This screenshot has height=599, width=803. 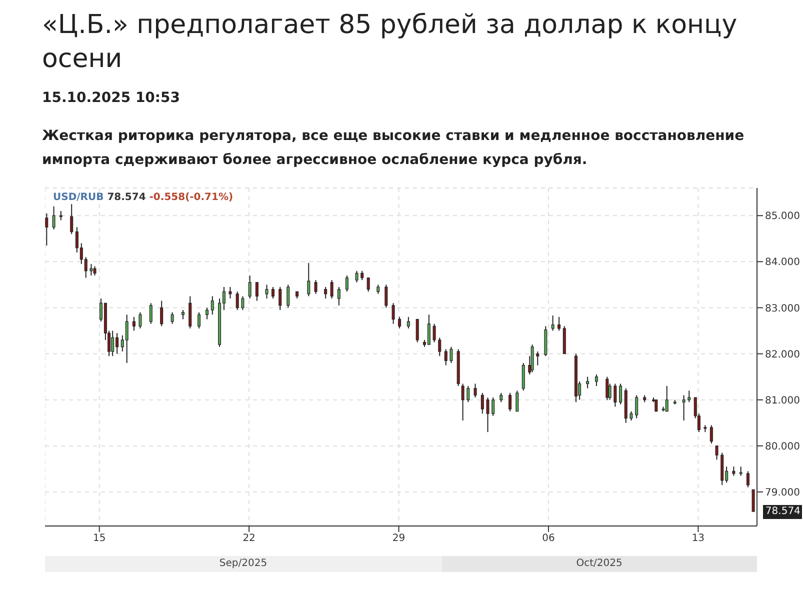 I want to click on x-tick-label: 29, so click(x=399, y=538).